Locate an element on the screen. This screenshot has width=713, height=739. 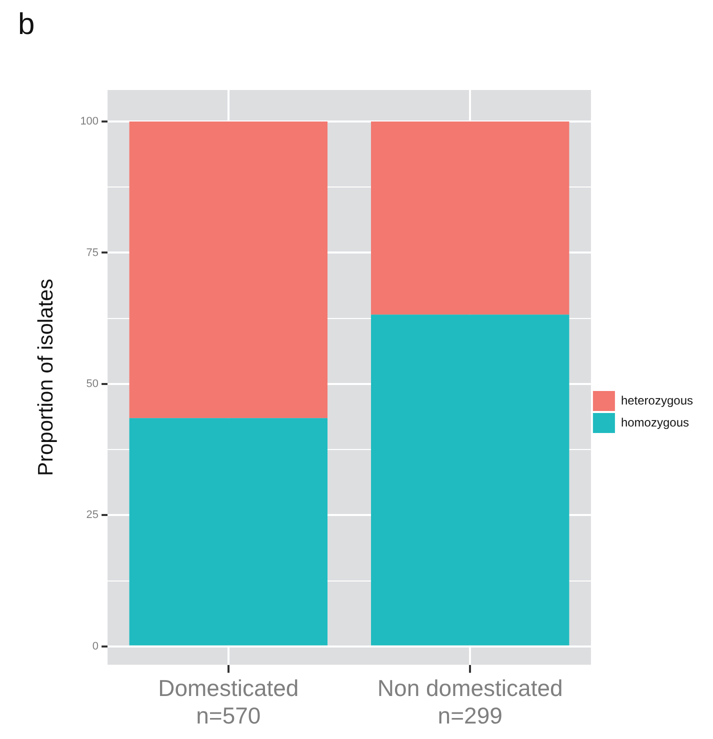
legend-label: heterozygous is located at coordinates (656, 400).